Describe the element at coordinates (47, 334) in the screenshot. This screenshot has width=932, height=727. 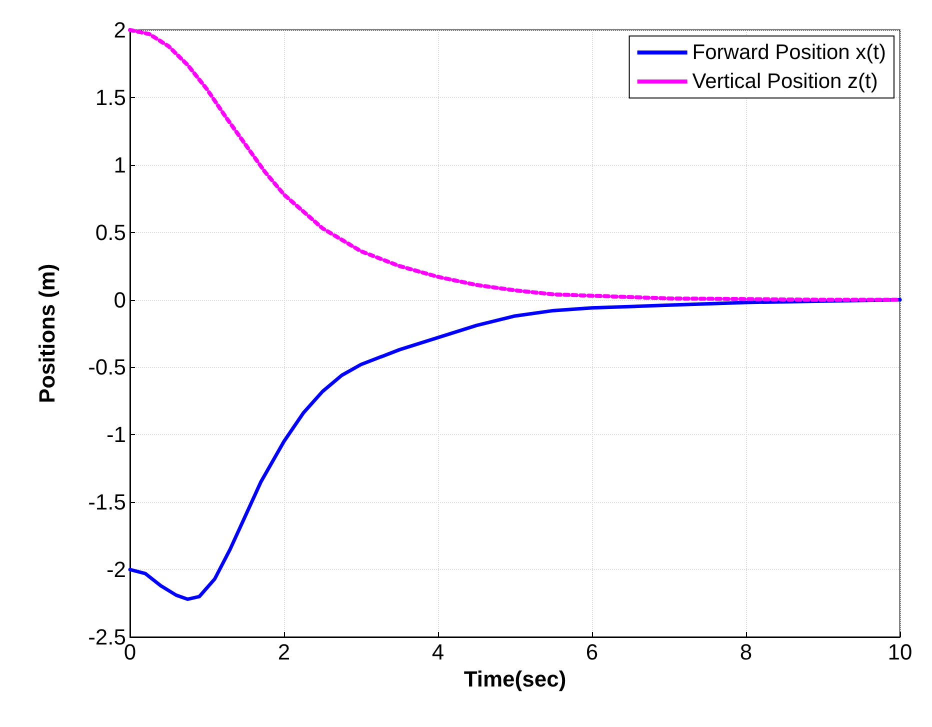
I see `y-axis-title: Positions (m)` at that location.